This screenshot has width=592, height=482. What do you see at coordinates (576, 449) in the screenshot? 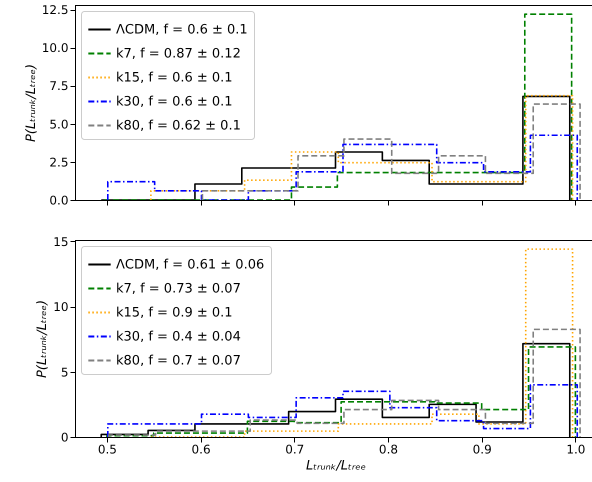
I see `x-tick-label: 1.0` at bounding box center [576, 449].